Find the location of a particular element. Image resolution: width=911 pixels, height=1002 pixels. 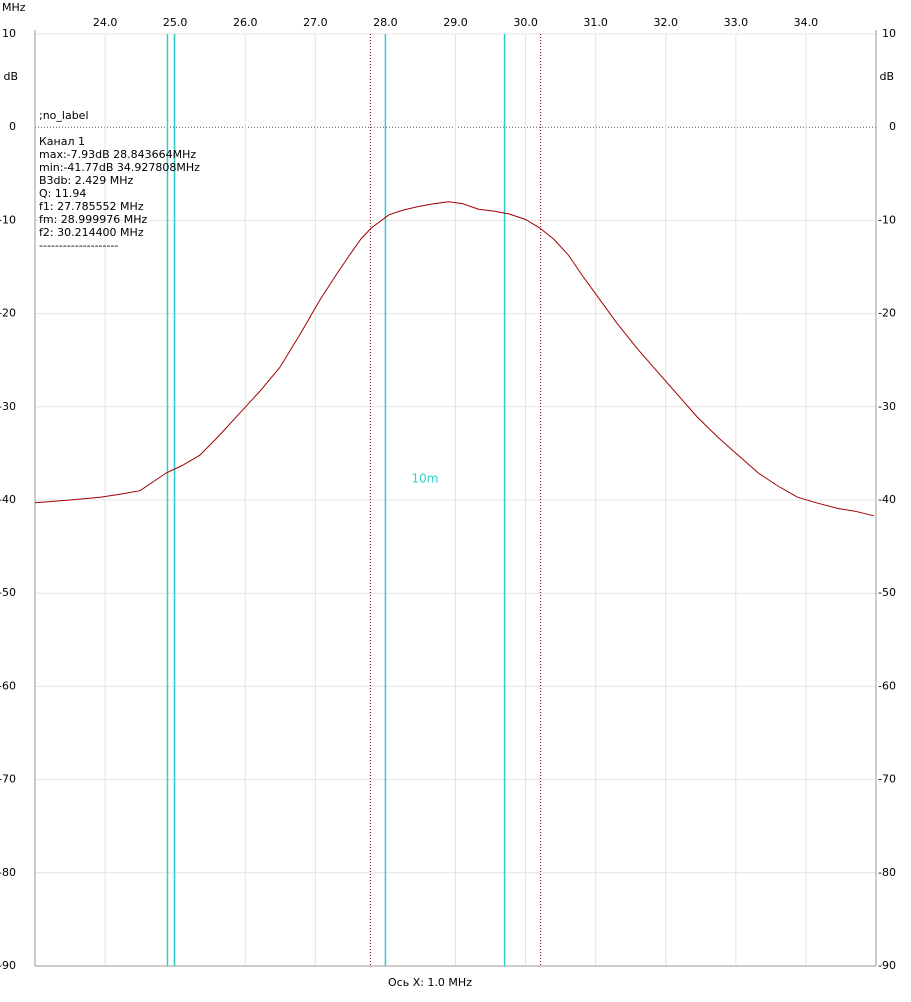

x-tick-label: 34.0 is located at coordinates (806, 22).